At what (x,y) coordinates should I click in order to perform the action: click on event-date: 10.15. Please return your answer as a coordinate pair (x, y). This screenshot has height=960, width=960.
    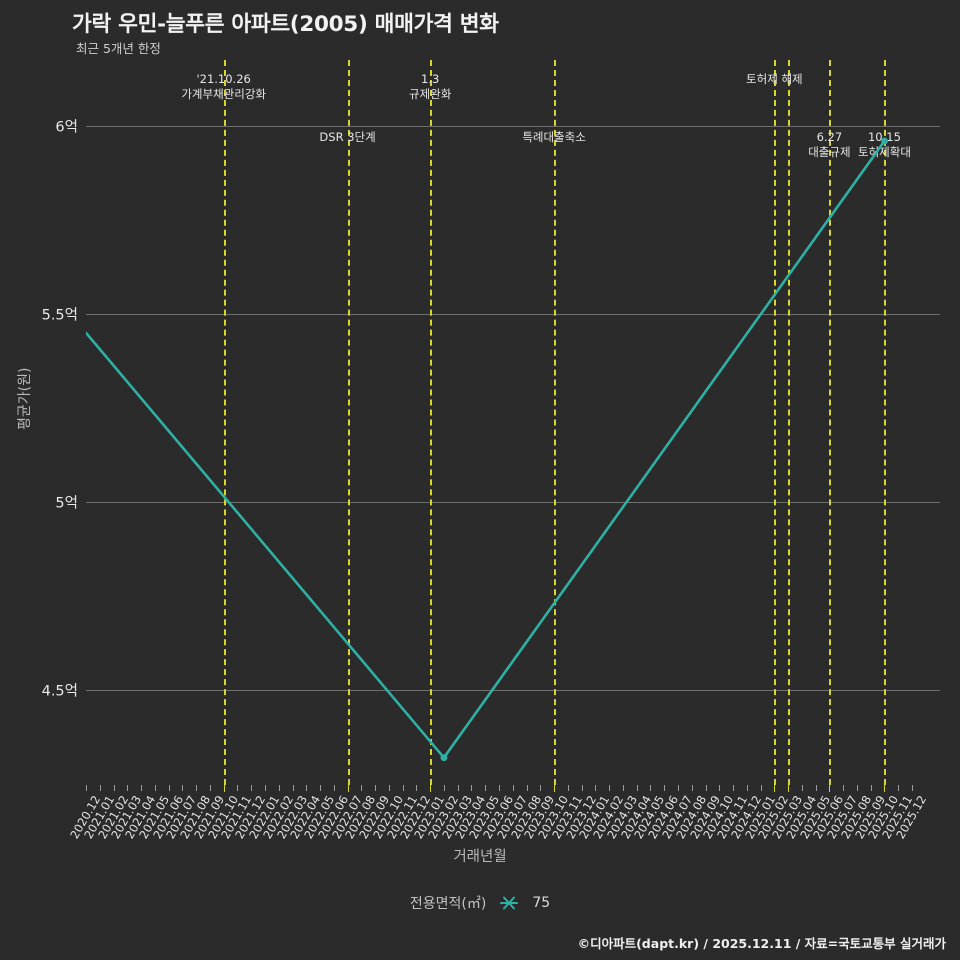
    Looking at the image, I should click on (884, 137).